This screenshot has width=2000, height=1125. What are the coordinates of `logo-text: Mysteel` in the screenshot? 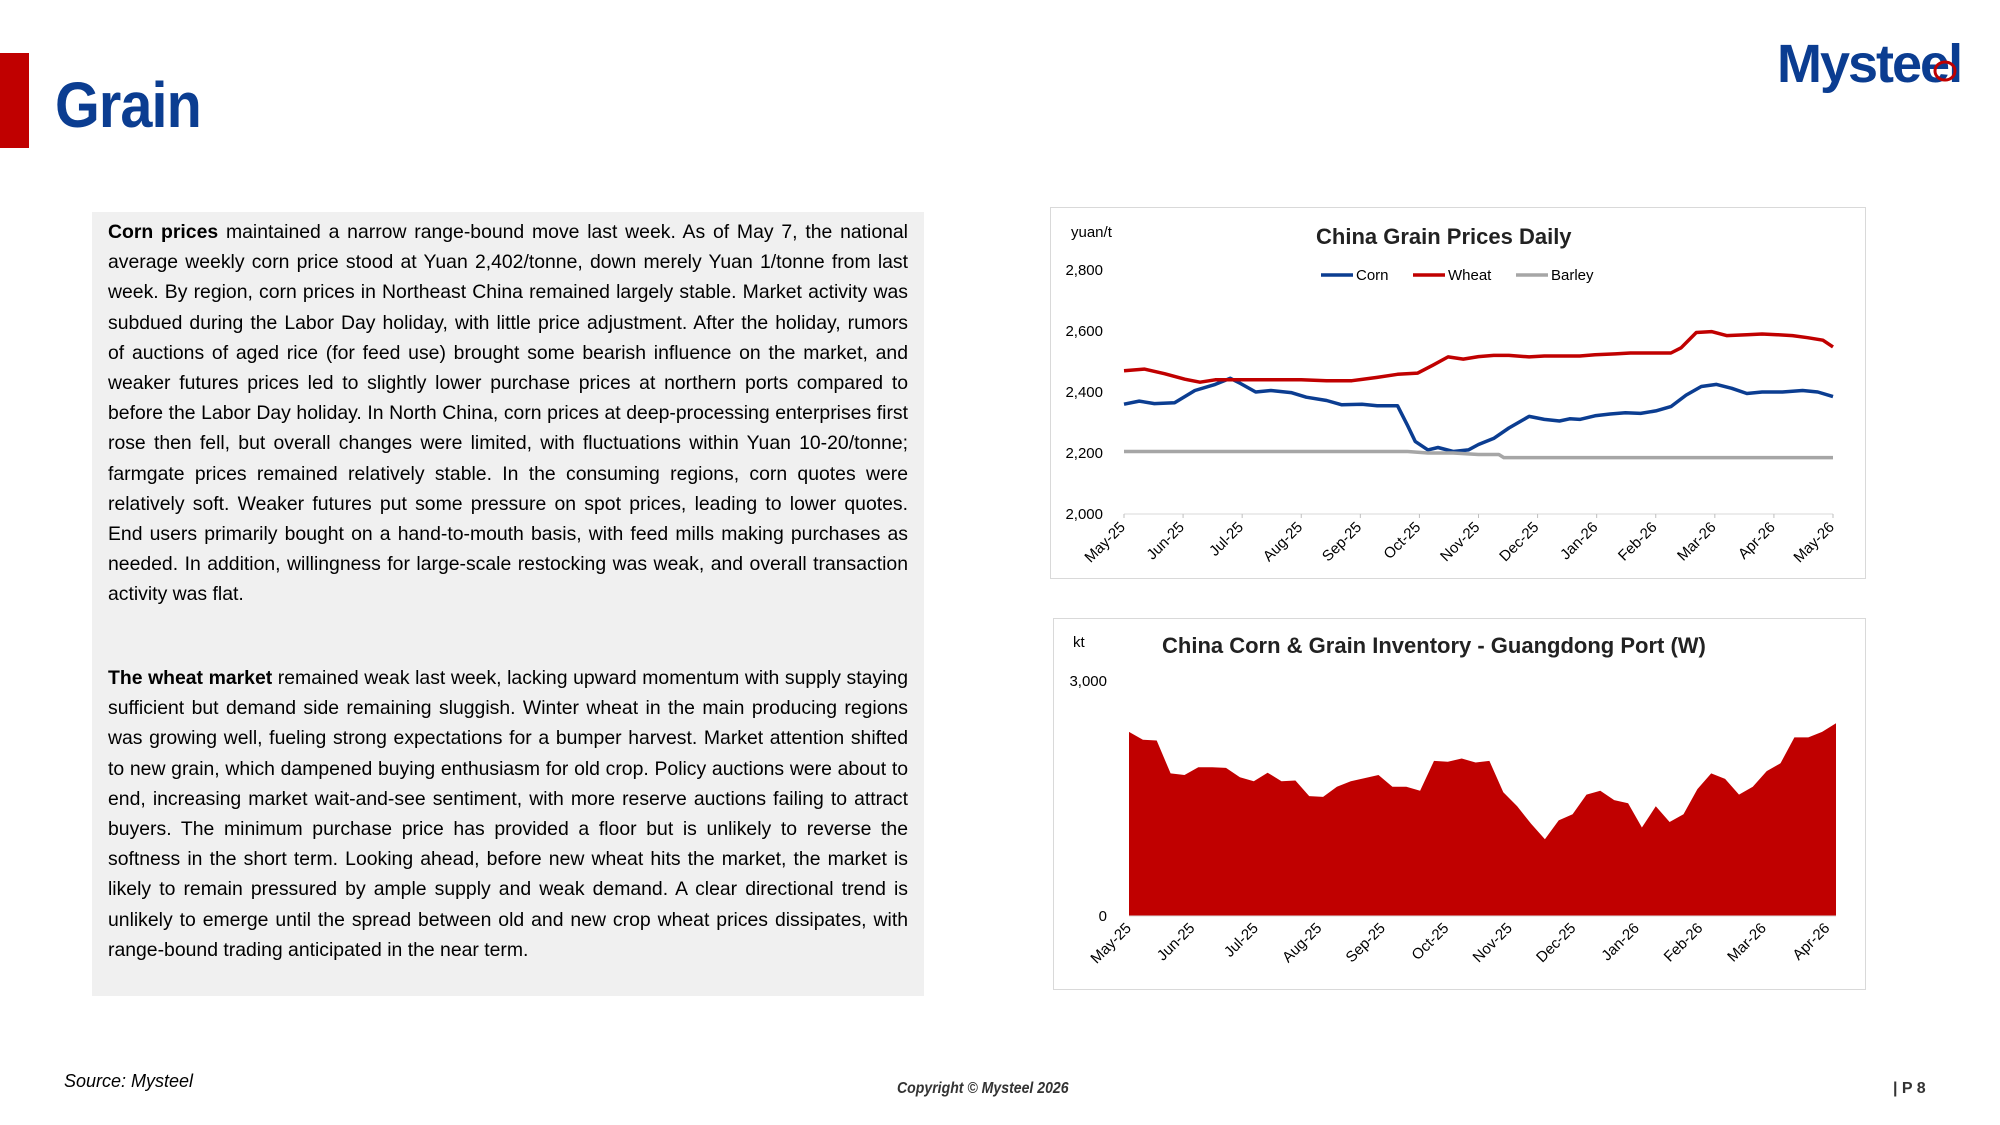 It's located at (1869, 65).